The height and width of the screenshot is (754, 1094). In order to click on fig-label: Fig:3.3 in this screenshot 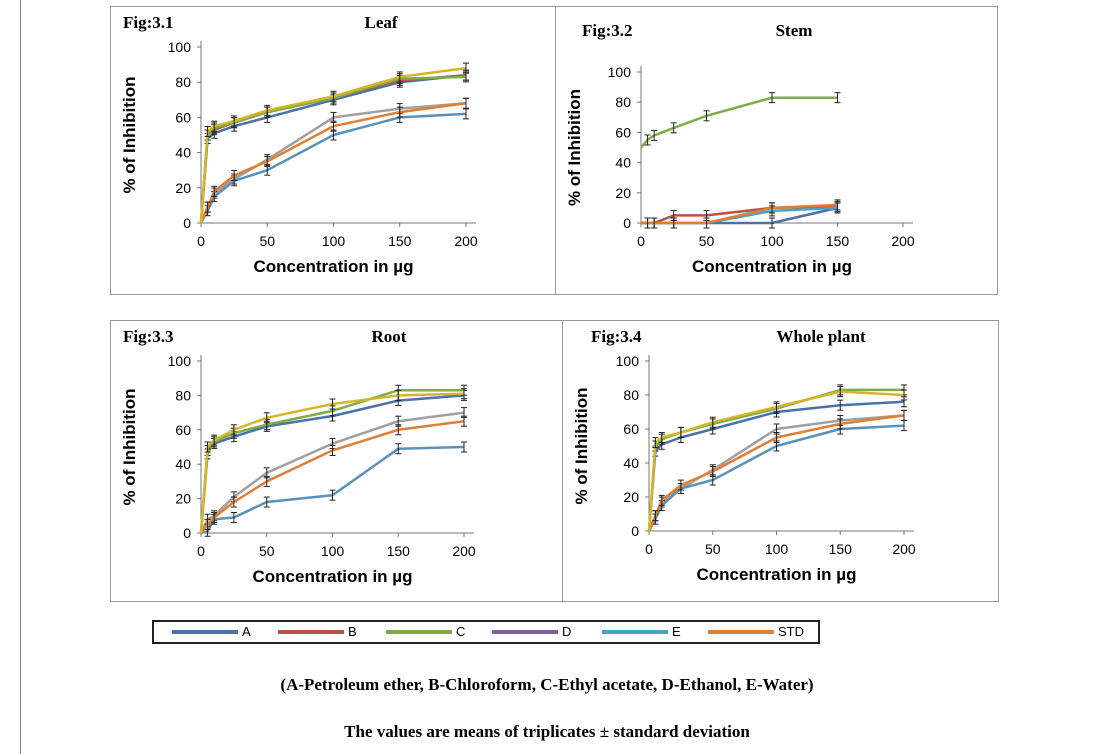, I will do `click(148, 336)`.